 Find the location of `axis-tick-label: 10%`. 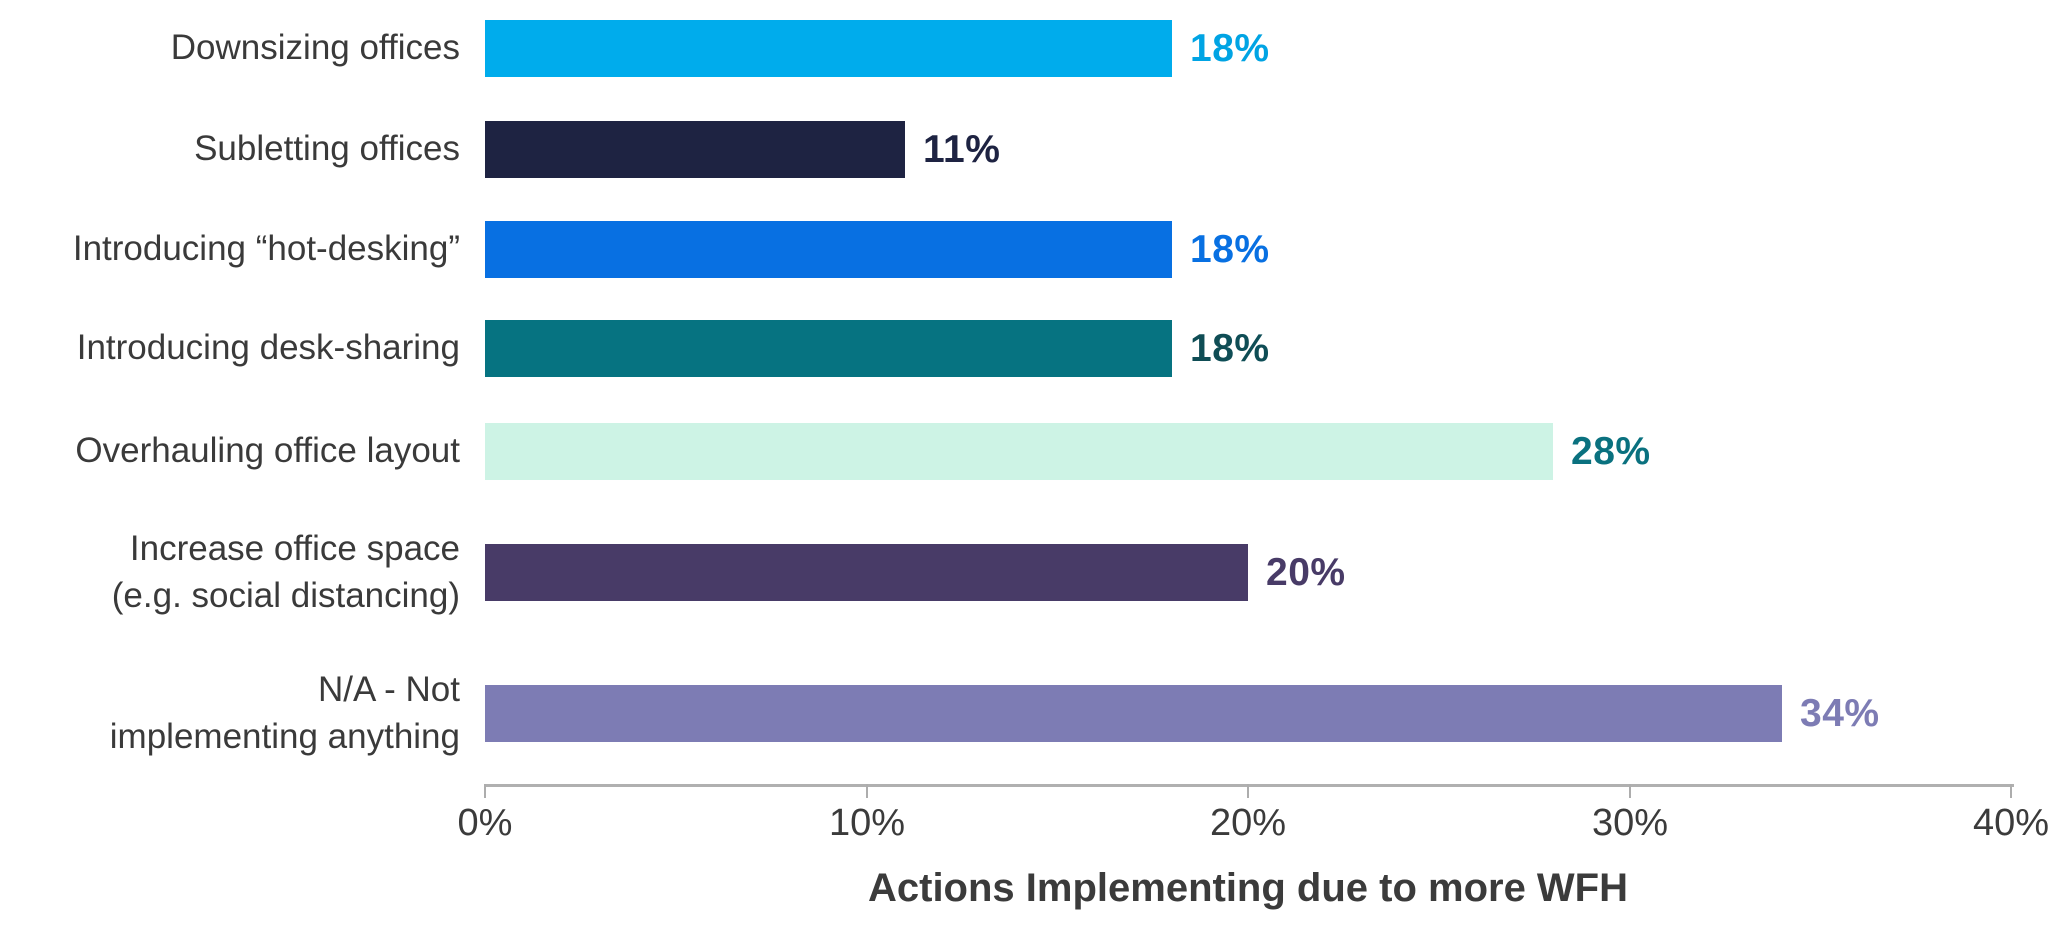

axis-tick-label: 10% is located at coordinates (867, 823).